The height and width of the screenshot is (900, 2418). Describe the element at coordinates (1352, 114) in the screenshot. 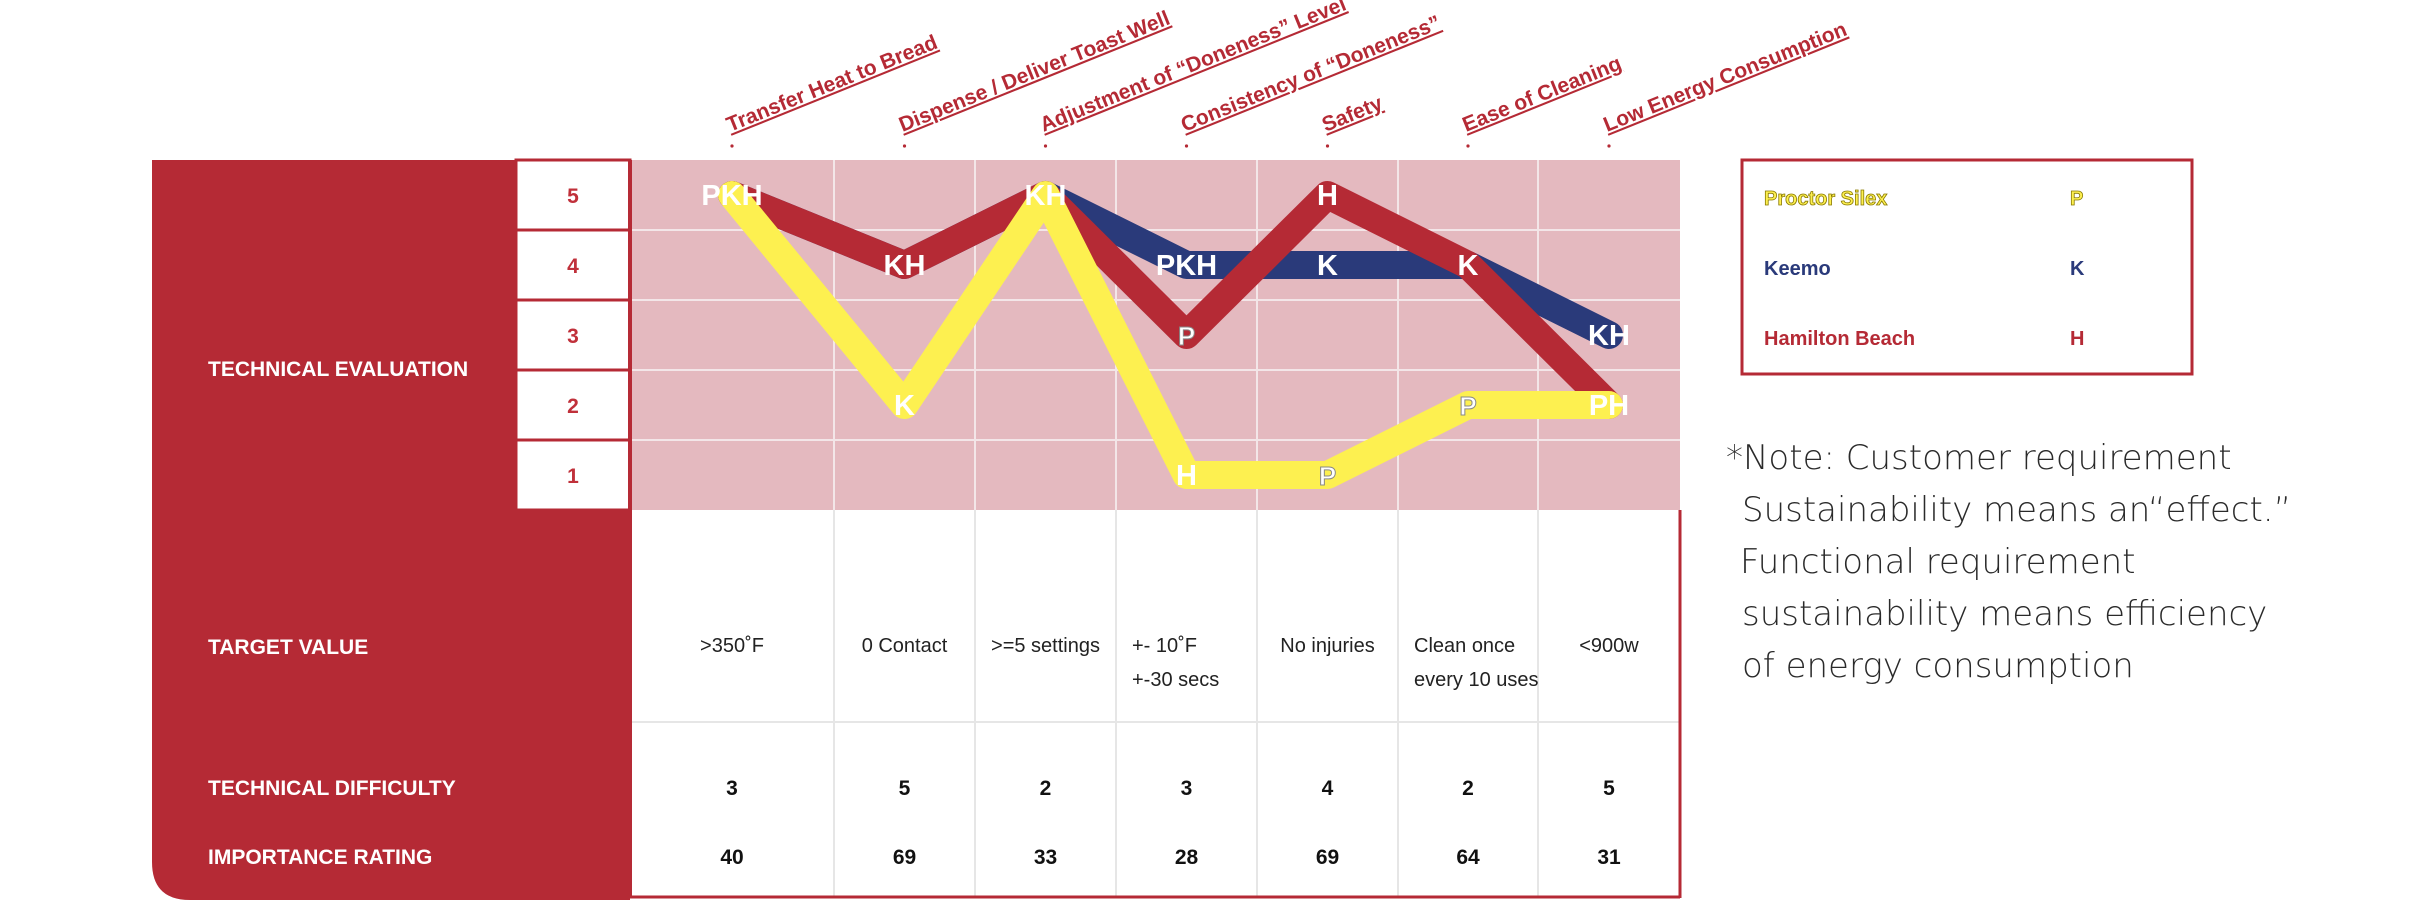

I see `column-header: Safety` at that location.